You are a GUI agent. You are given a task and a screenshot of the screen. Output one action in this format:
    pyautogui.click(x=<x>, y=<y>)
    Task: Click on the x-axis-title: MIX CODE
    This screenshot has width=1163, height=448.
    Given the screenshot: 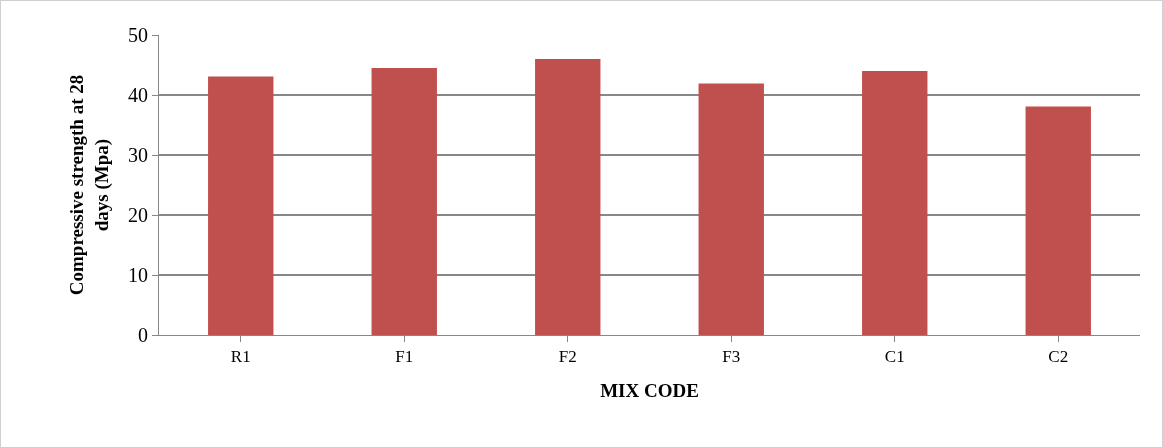 What is the action you would take?
    pyautogui.click(x=649, y=391)
    